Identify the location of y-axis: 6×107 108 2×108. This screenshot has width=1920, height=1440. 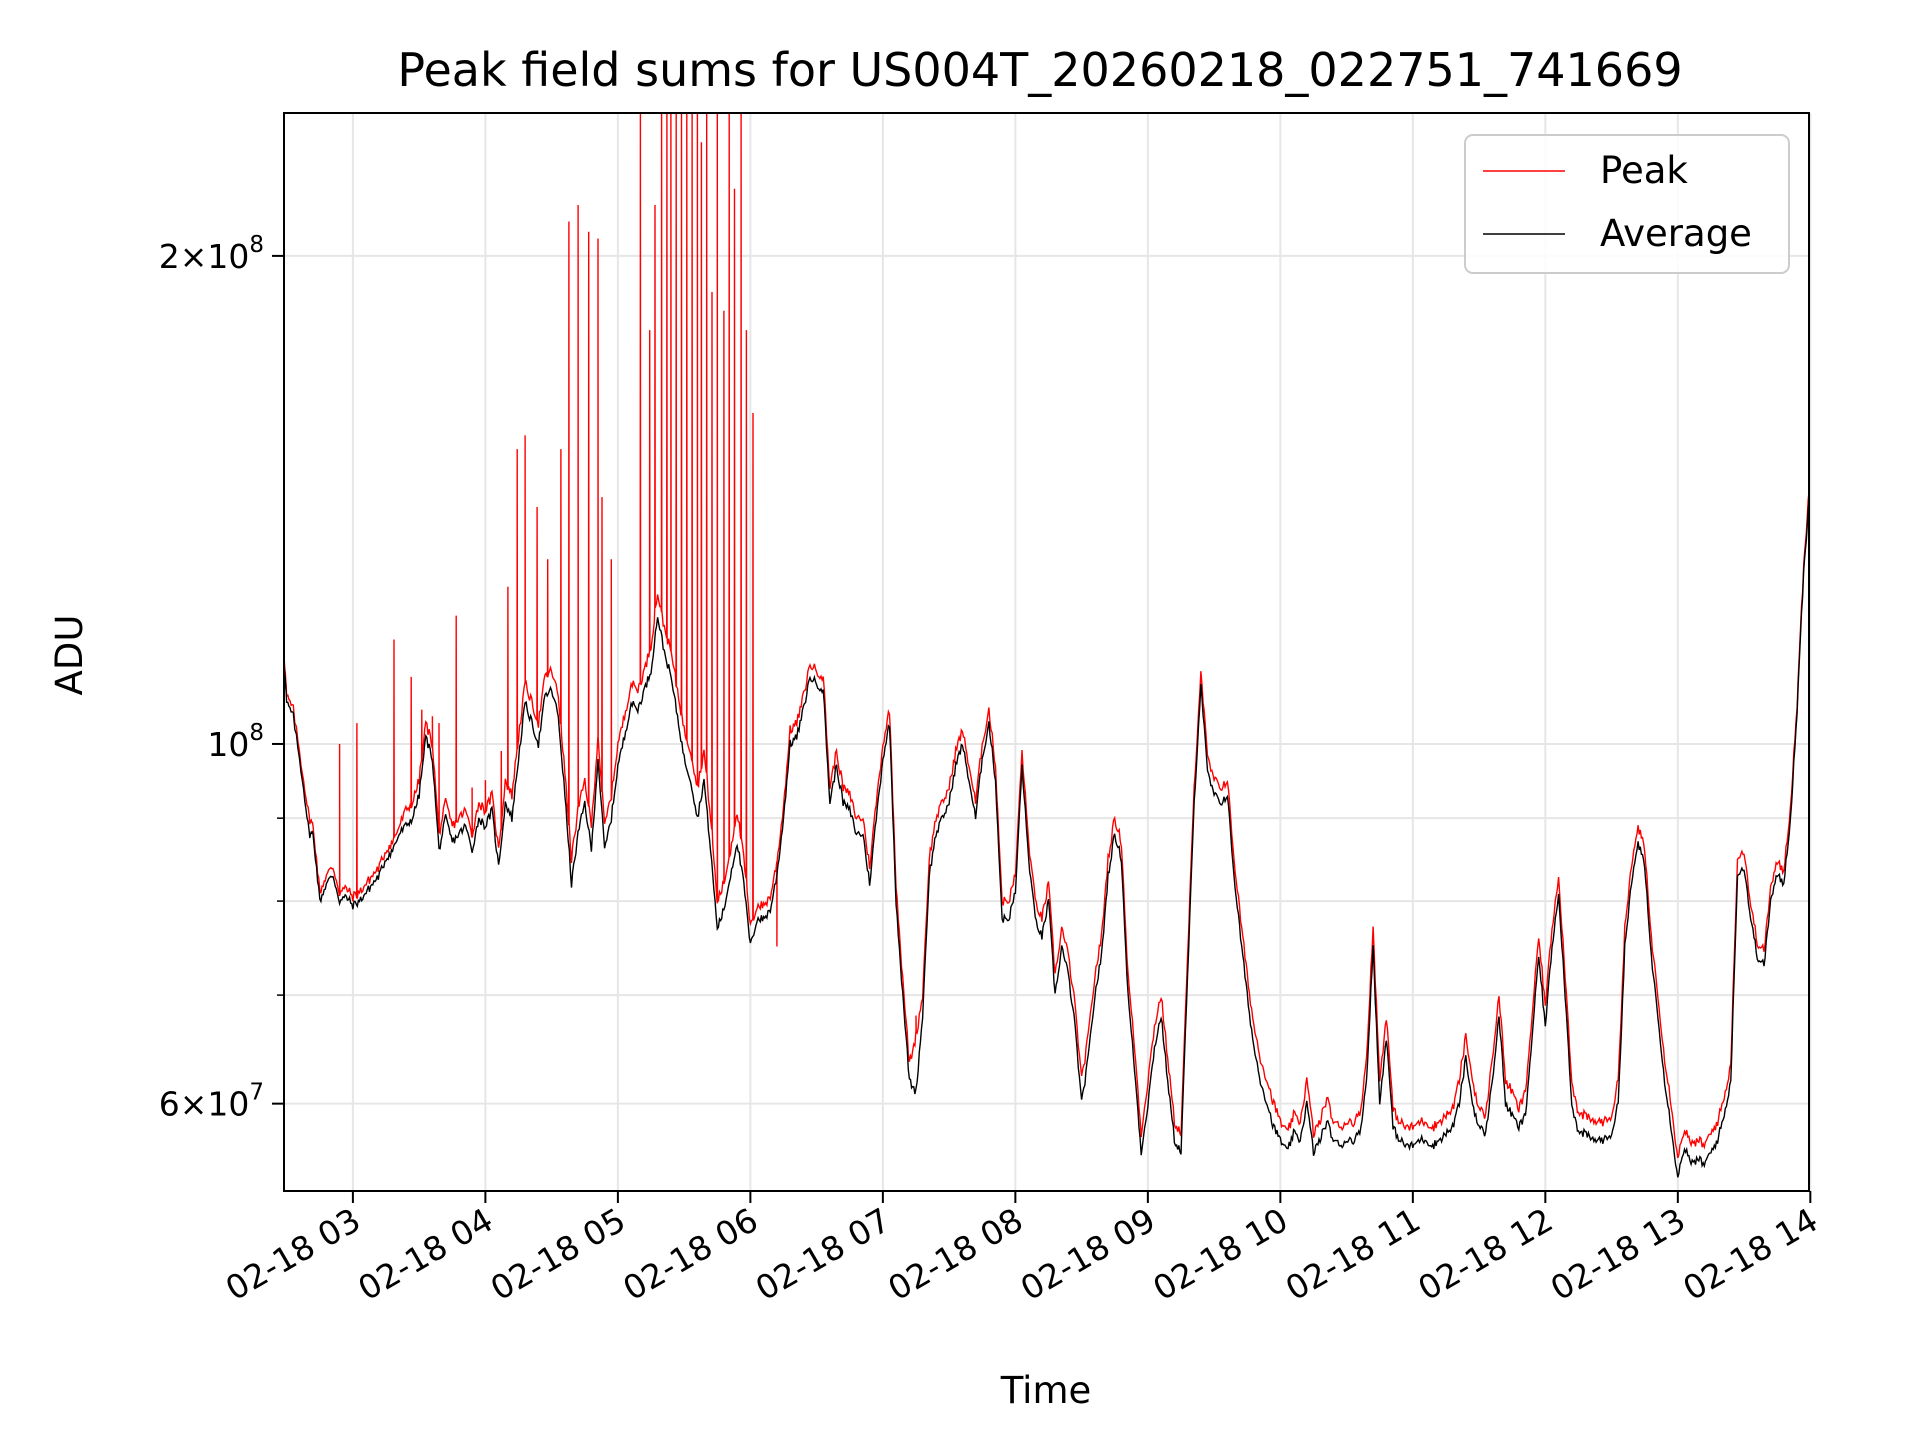
(221, 678).